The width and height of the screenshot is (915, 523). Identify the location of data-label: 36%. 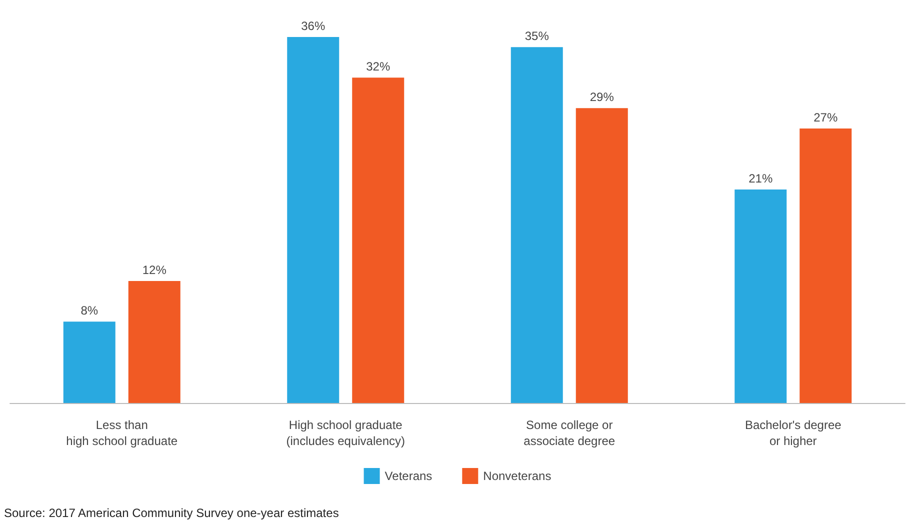
(313, 26).